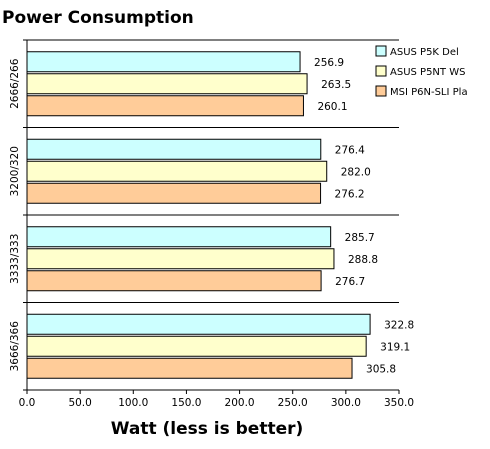  What do you see at coordinates (336, 85) in the screenshot?
I see `data-label: 263.5` at bounding box center [336, 85].